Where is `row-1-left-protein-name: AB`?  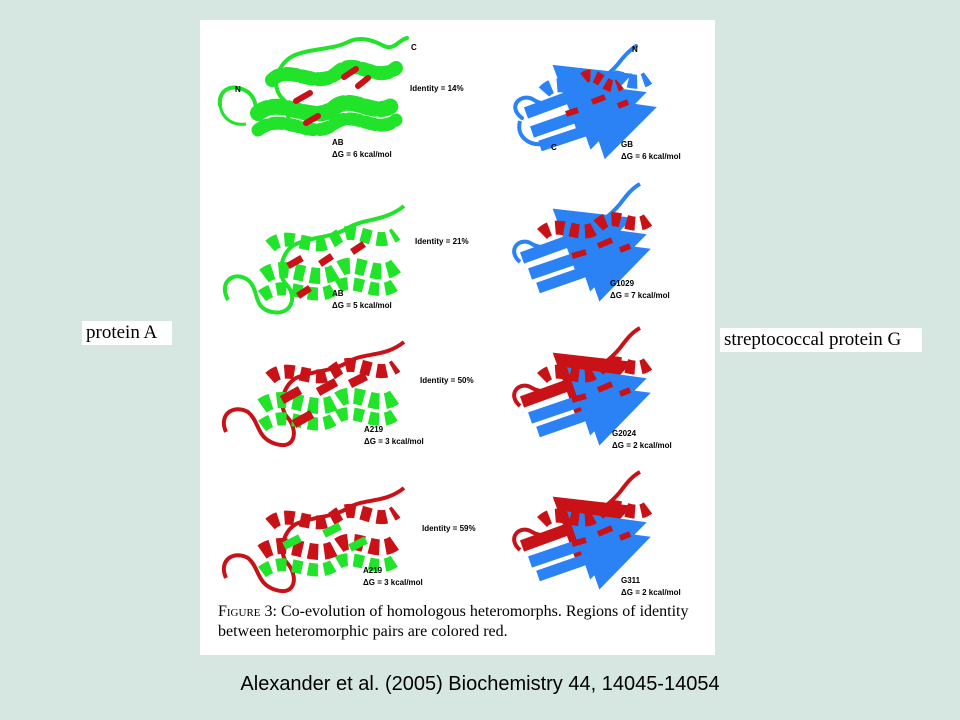 row-1-left-protein-name: AB is located at coordinates (338, 142).